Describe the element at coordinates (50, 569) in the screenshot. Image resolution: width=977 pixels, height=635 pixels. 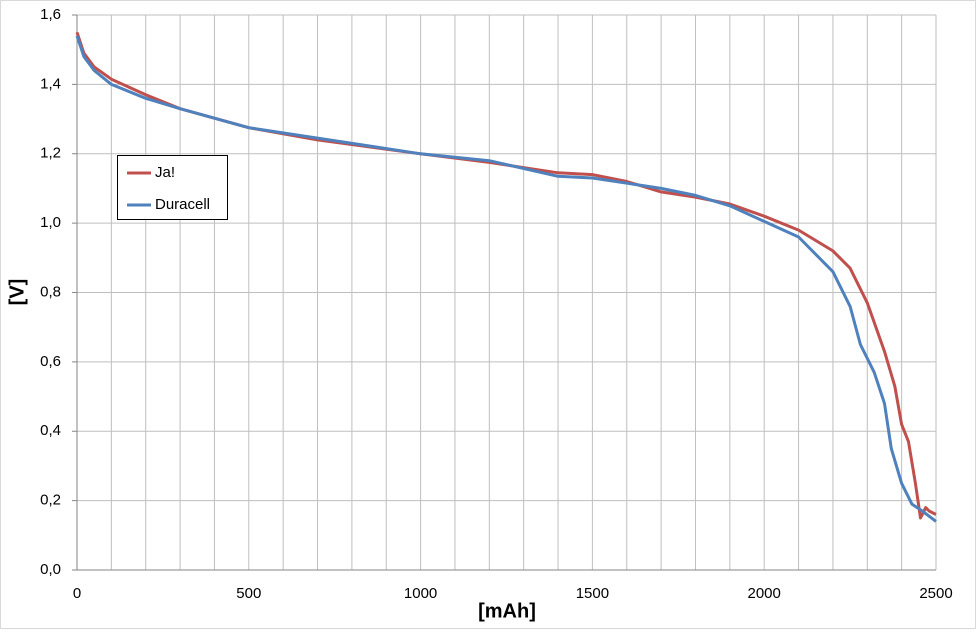
I see `y-tick-label: 0,0` at that location.